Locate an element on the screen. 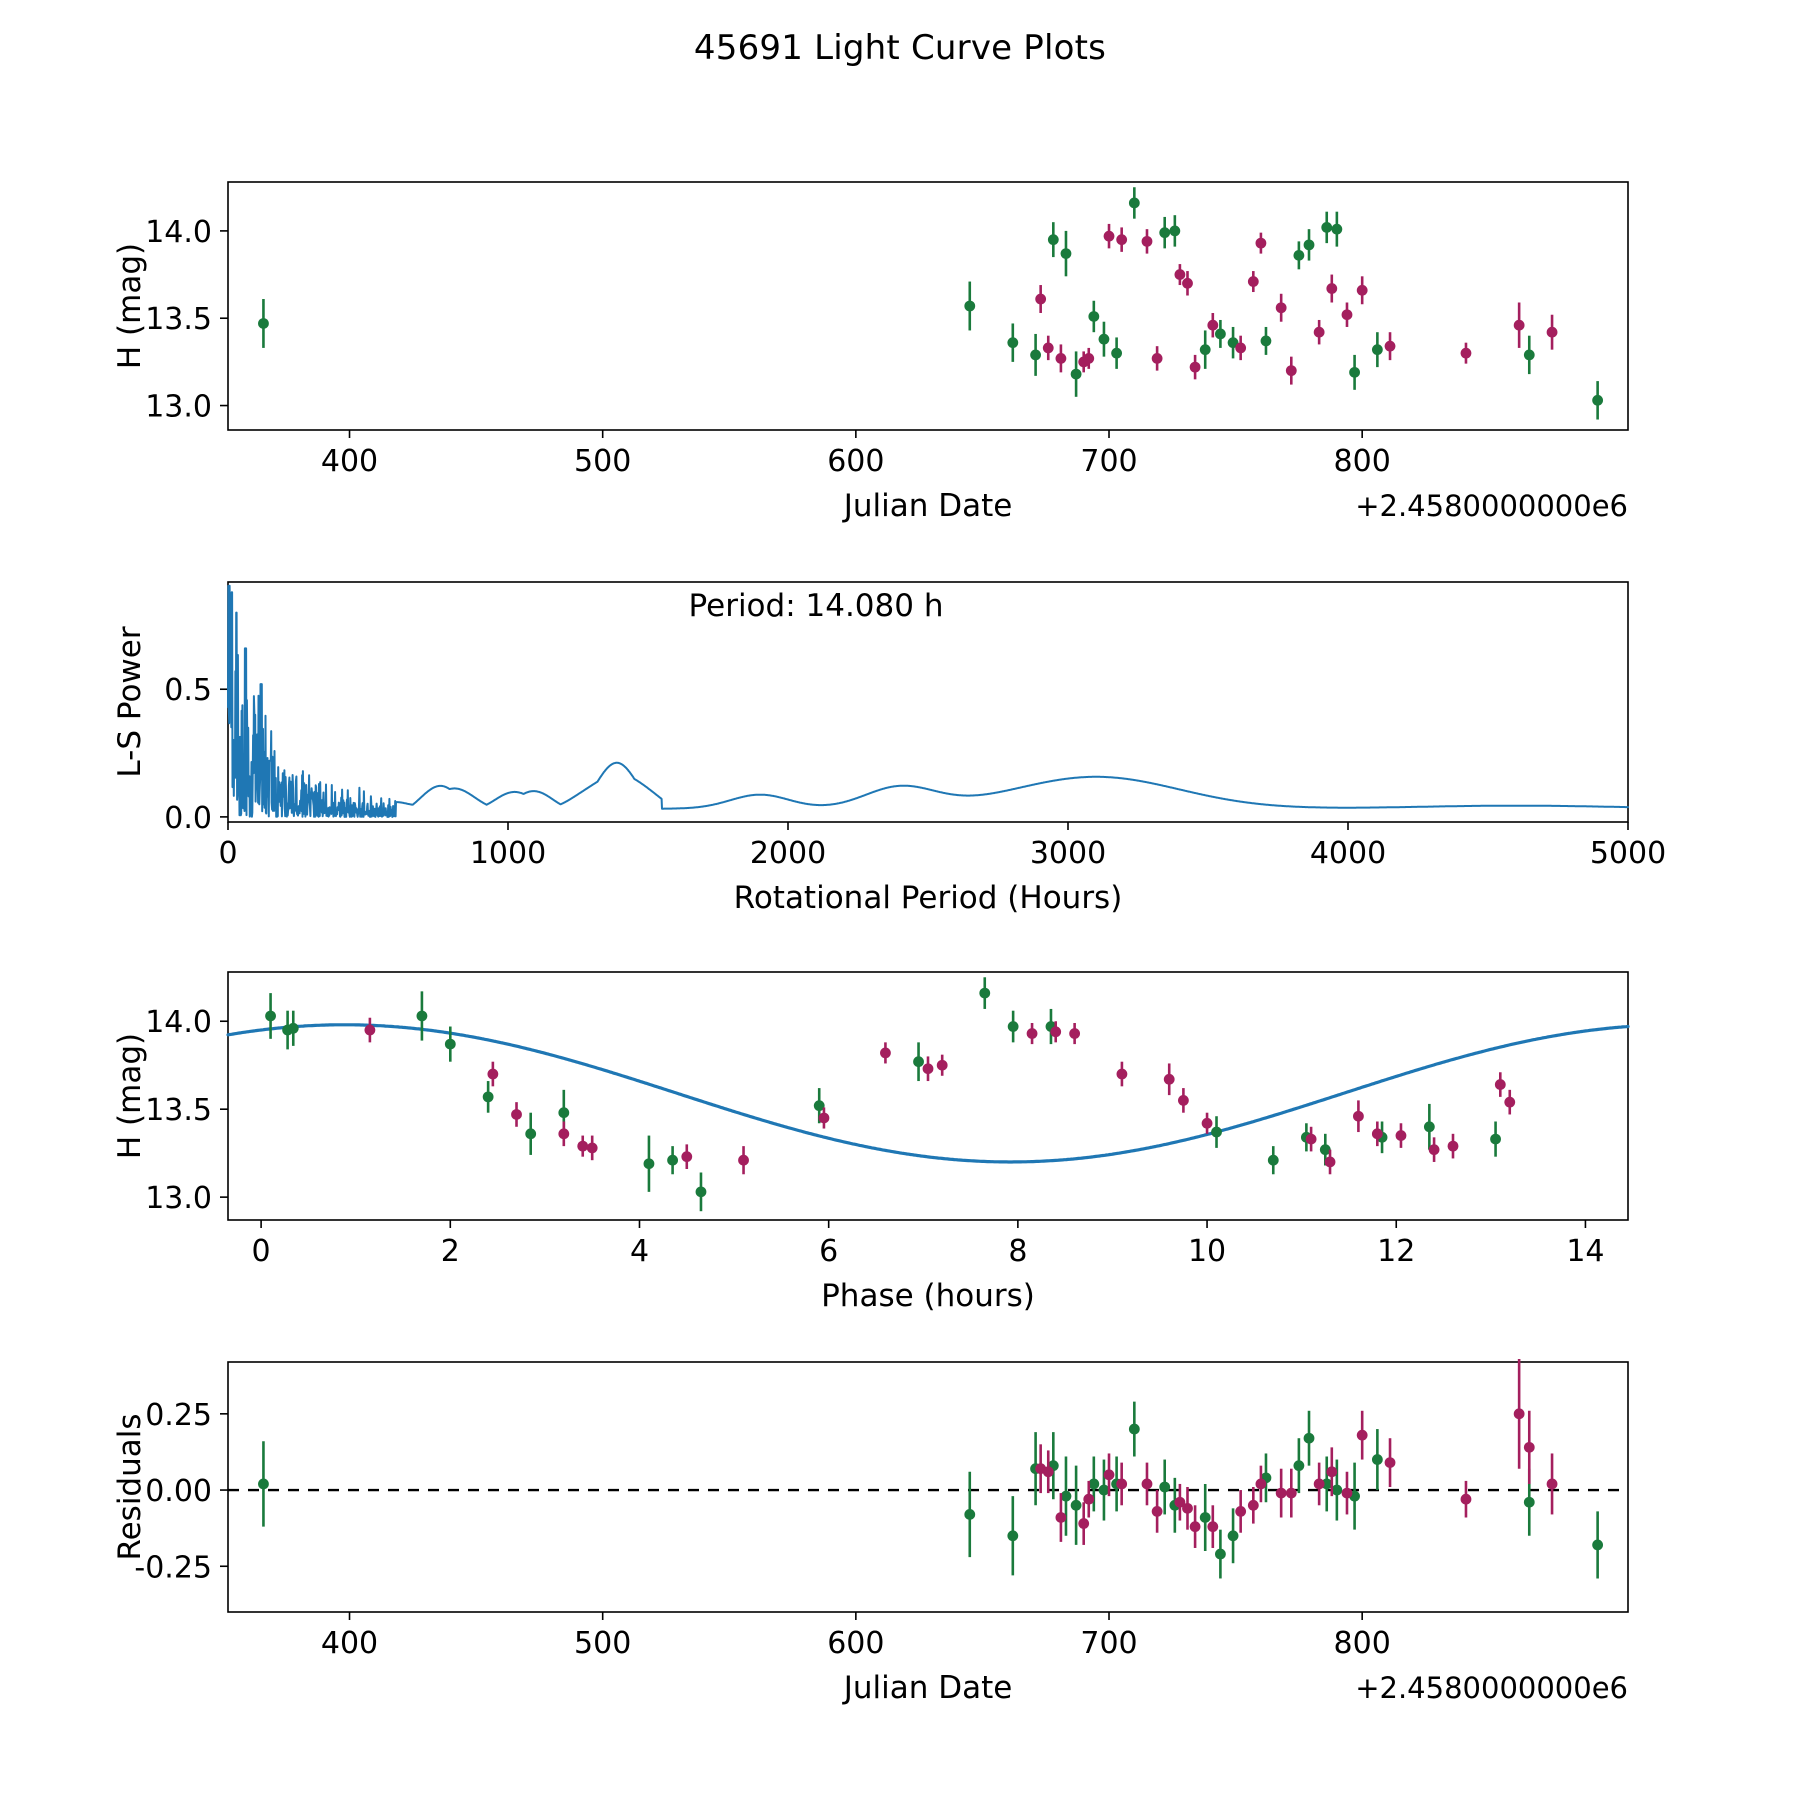  phase-ytick-label: 14.0 is located at coordinates (178, 1022).